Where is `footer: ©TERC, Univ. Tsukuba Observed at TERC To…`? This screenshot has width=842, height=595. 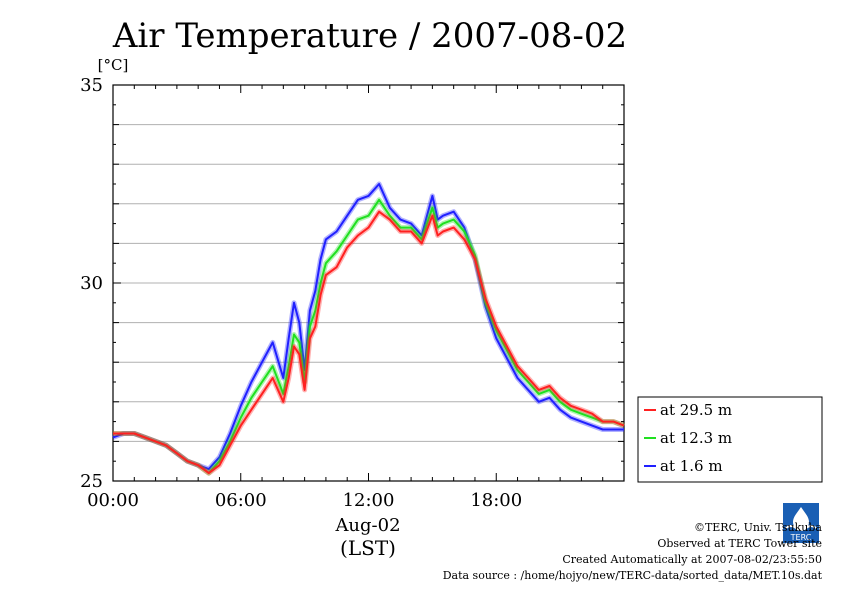
footer: ©TERC, Univ. Tsukuba Observed at TERC To… is located at coordinates (632, 552).